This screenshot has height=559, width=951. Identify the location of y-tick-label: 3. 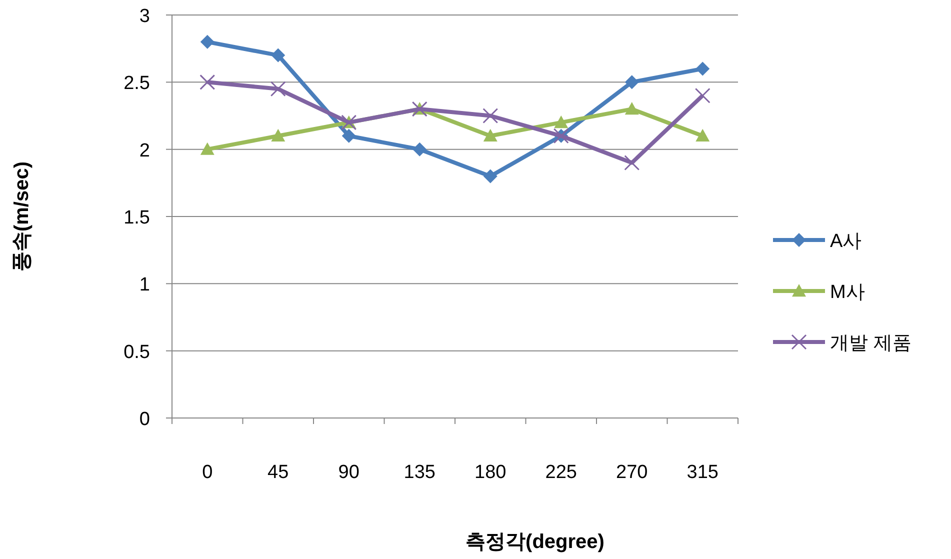
(144, 16).